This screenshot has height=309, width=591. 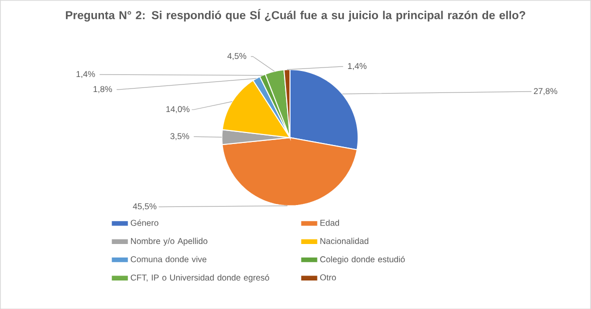 What do you see at coordinates (328, 277) in the screenshot?
I see `legend-label: Otro` at bounding box center [328, 277].